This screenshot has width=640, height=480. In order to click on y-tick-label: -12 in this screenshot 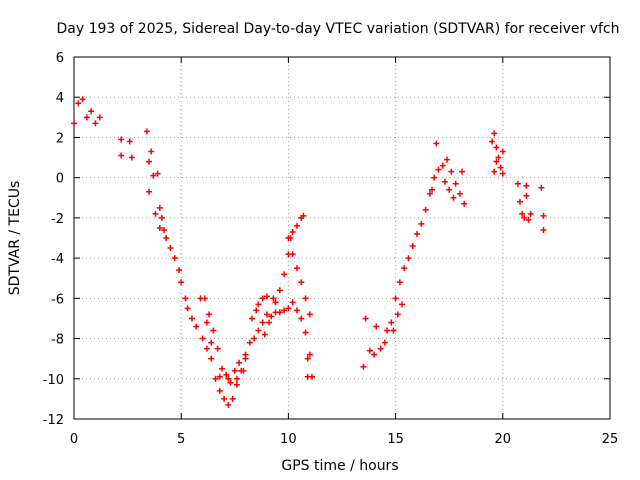, I will do `click(53, 420)`.